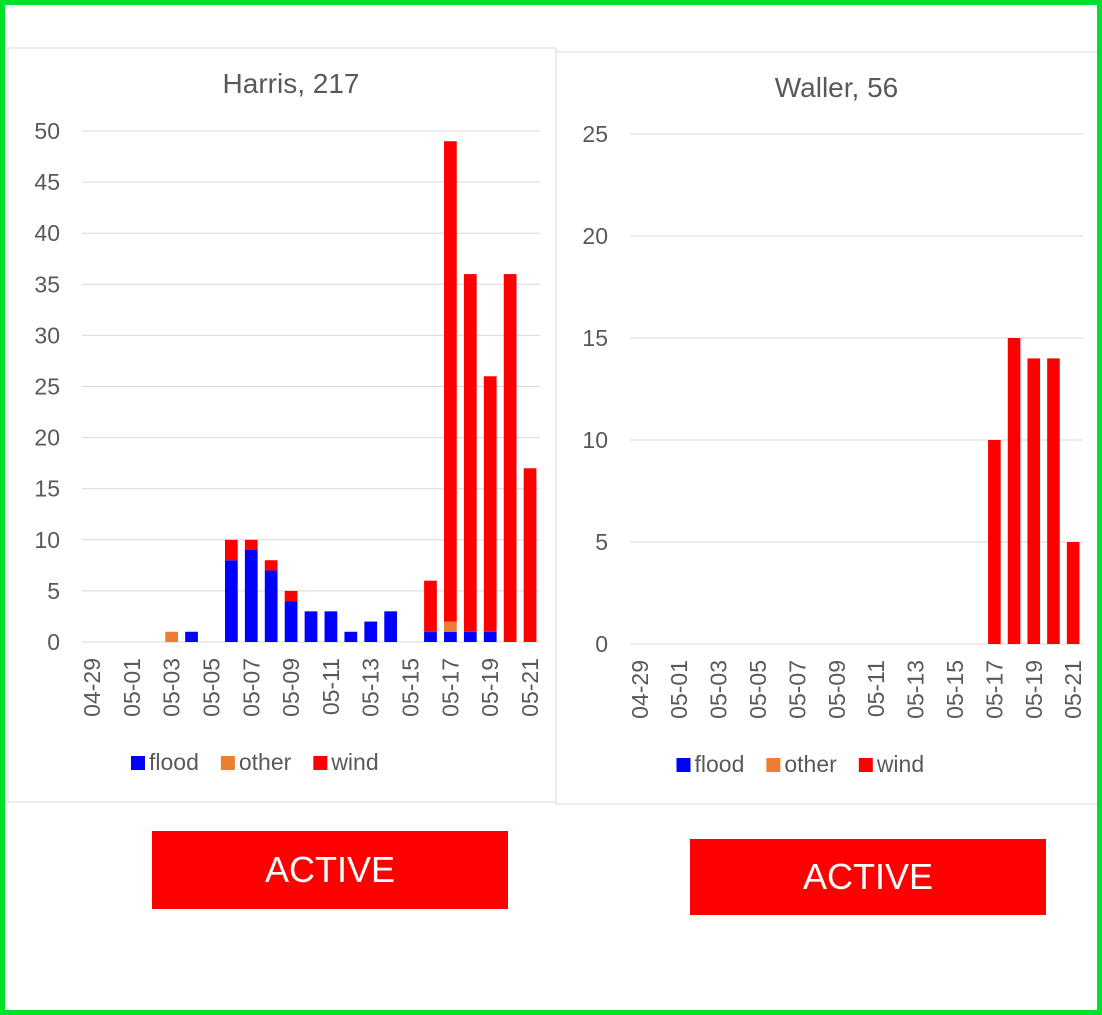  What do you see at coordinates (47, 284) in the screenshot?
I see `y-tick-label: 35` at bounding box center [47, 284].